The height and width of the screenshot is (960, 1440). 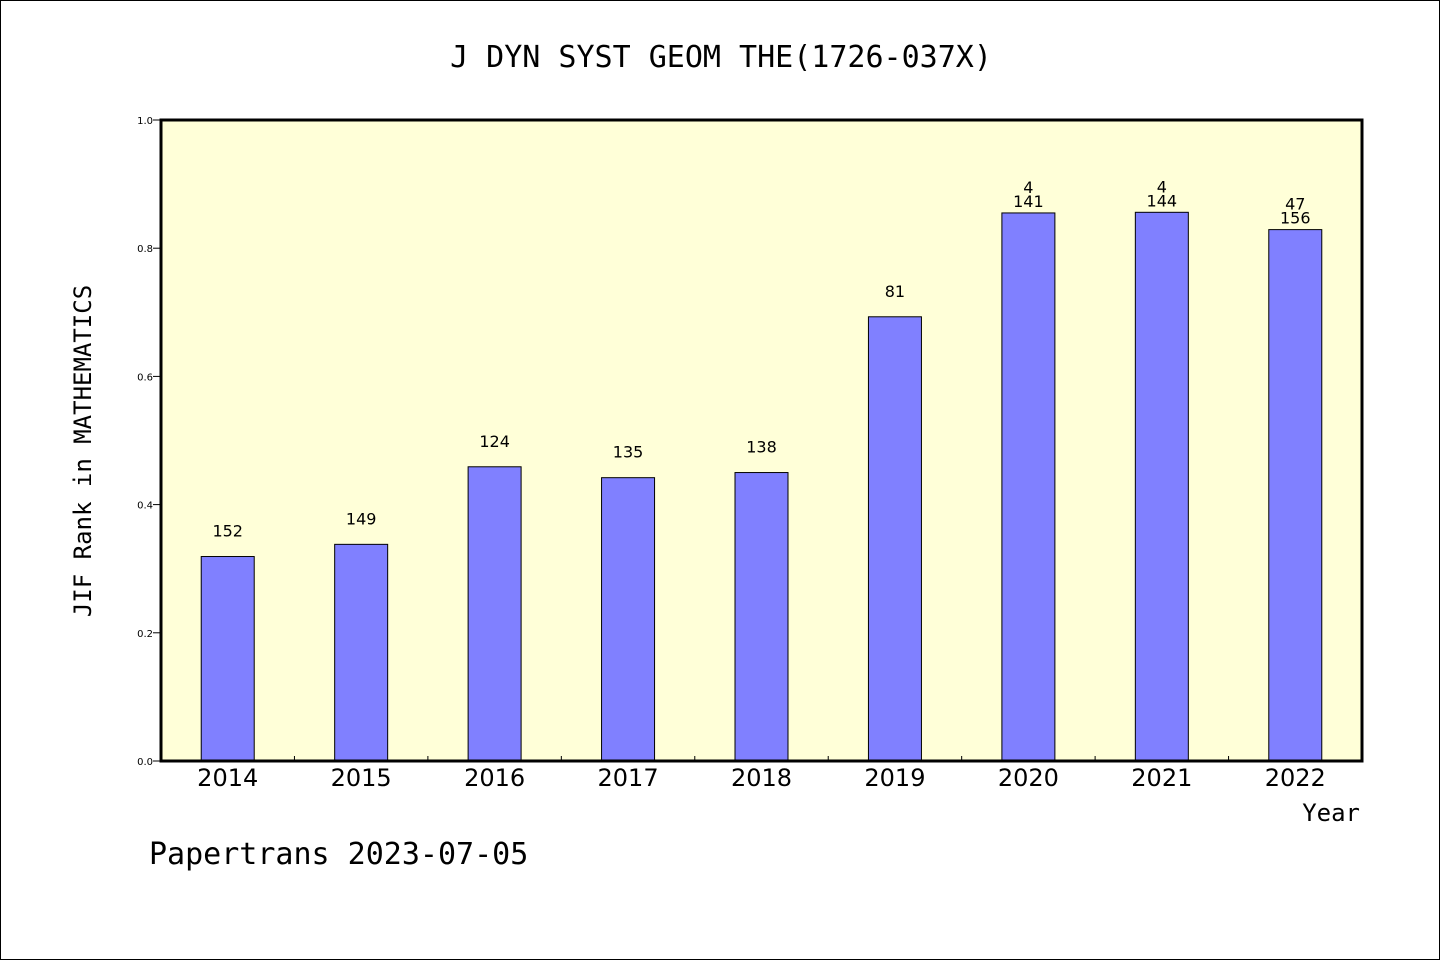 I want to click on x-tick-label: 2021, so click(x=1161, y=778).